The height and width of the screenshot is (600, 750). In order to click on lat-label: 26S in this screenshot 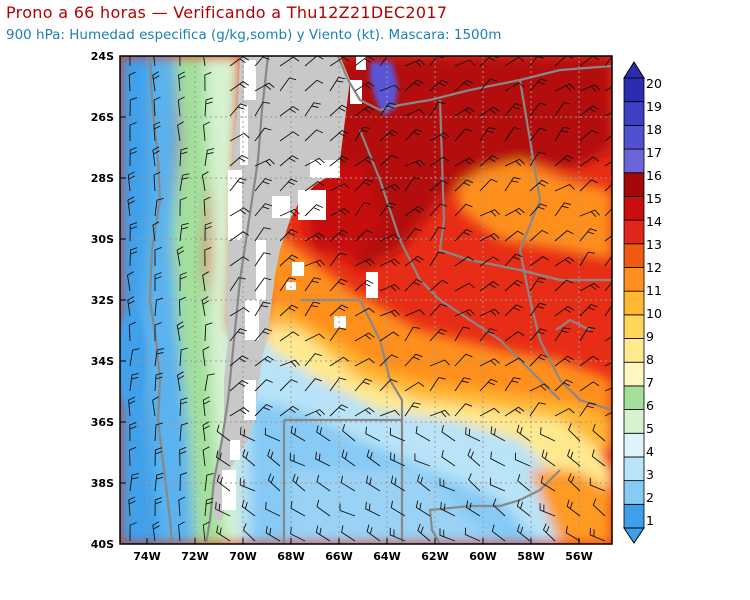, I will do `click(102, 117)`.